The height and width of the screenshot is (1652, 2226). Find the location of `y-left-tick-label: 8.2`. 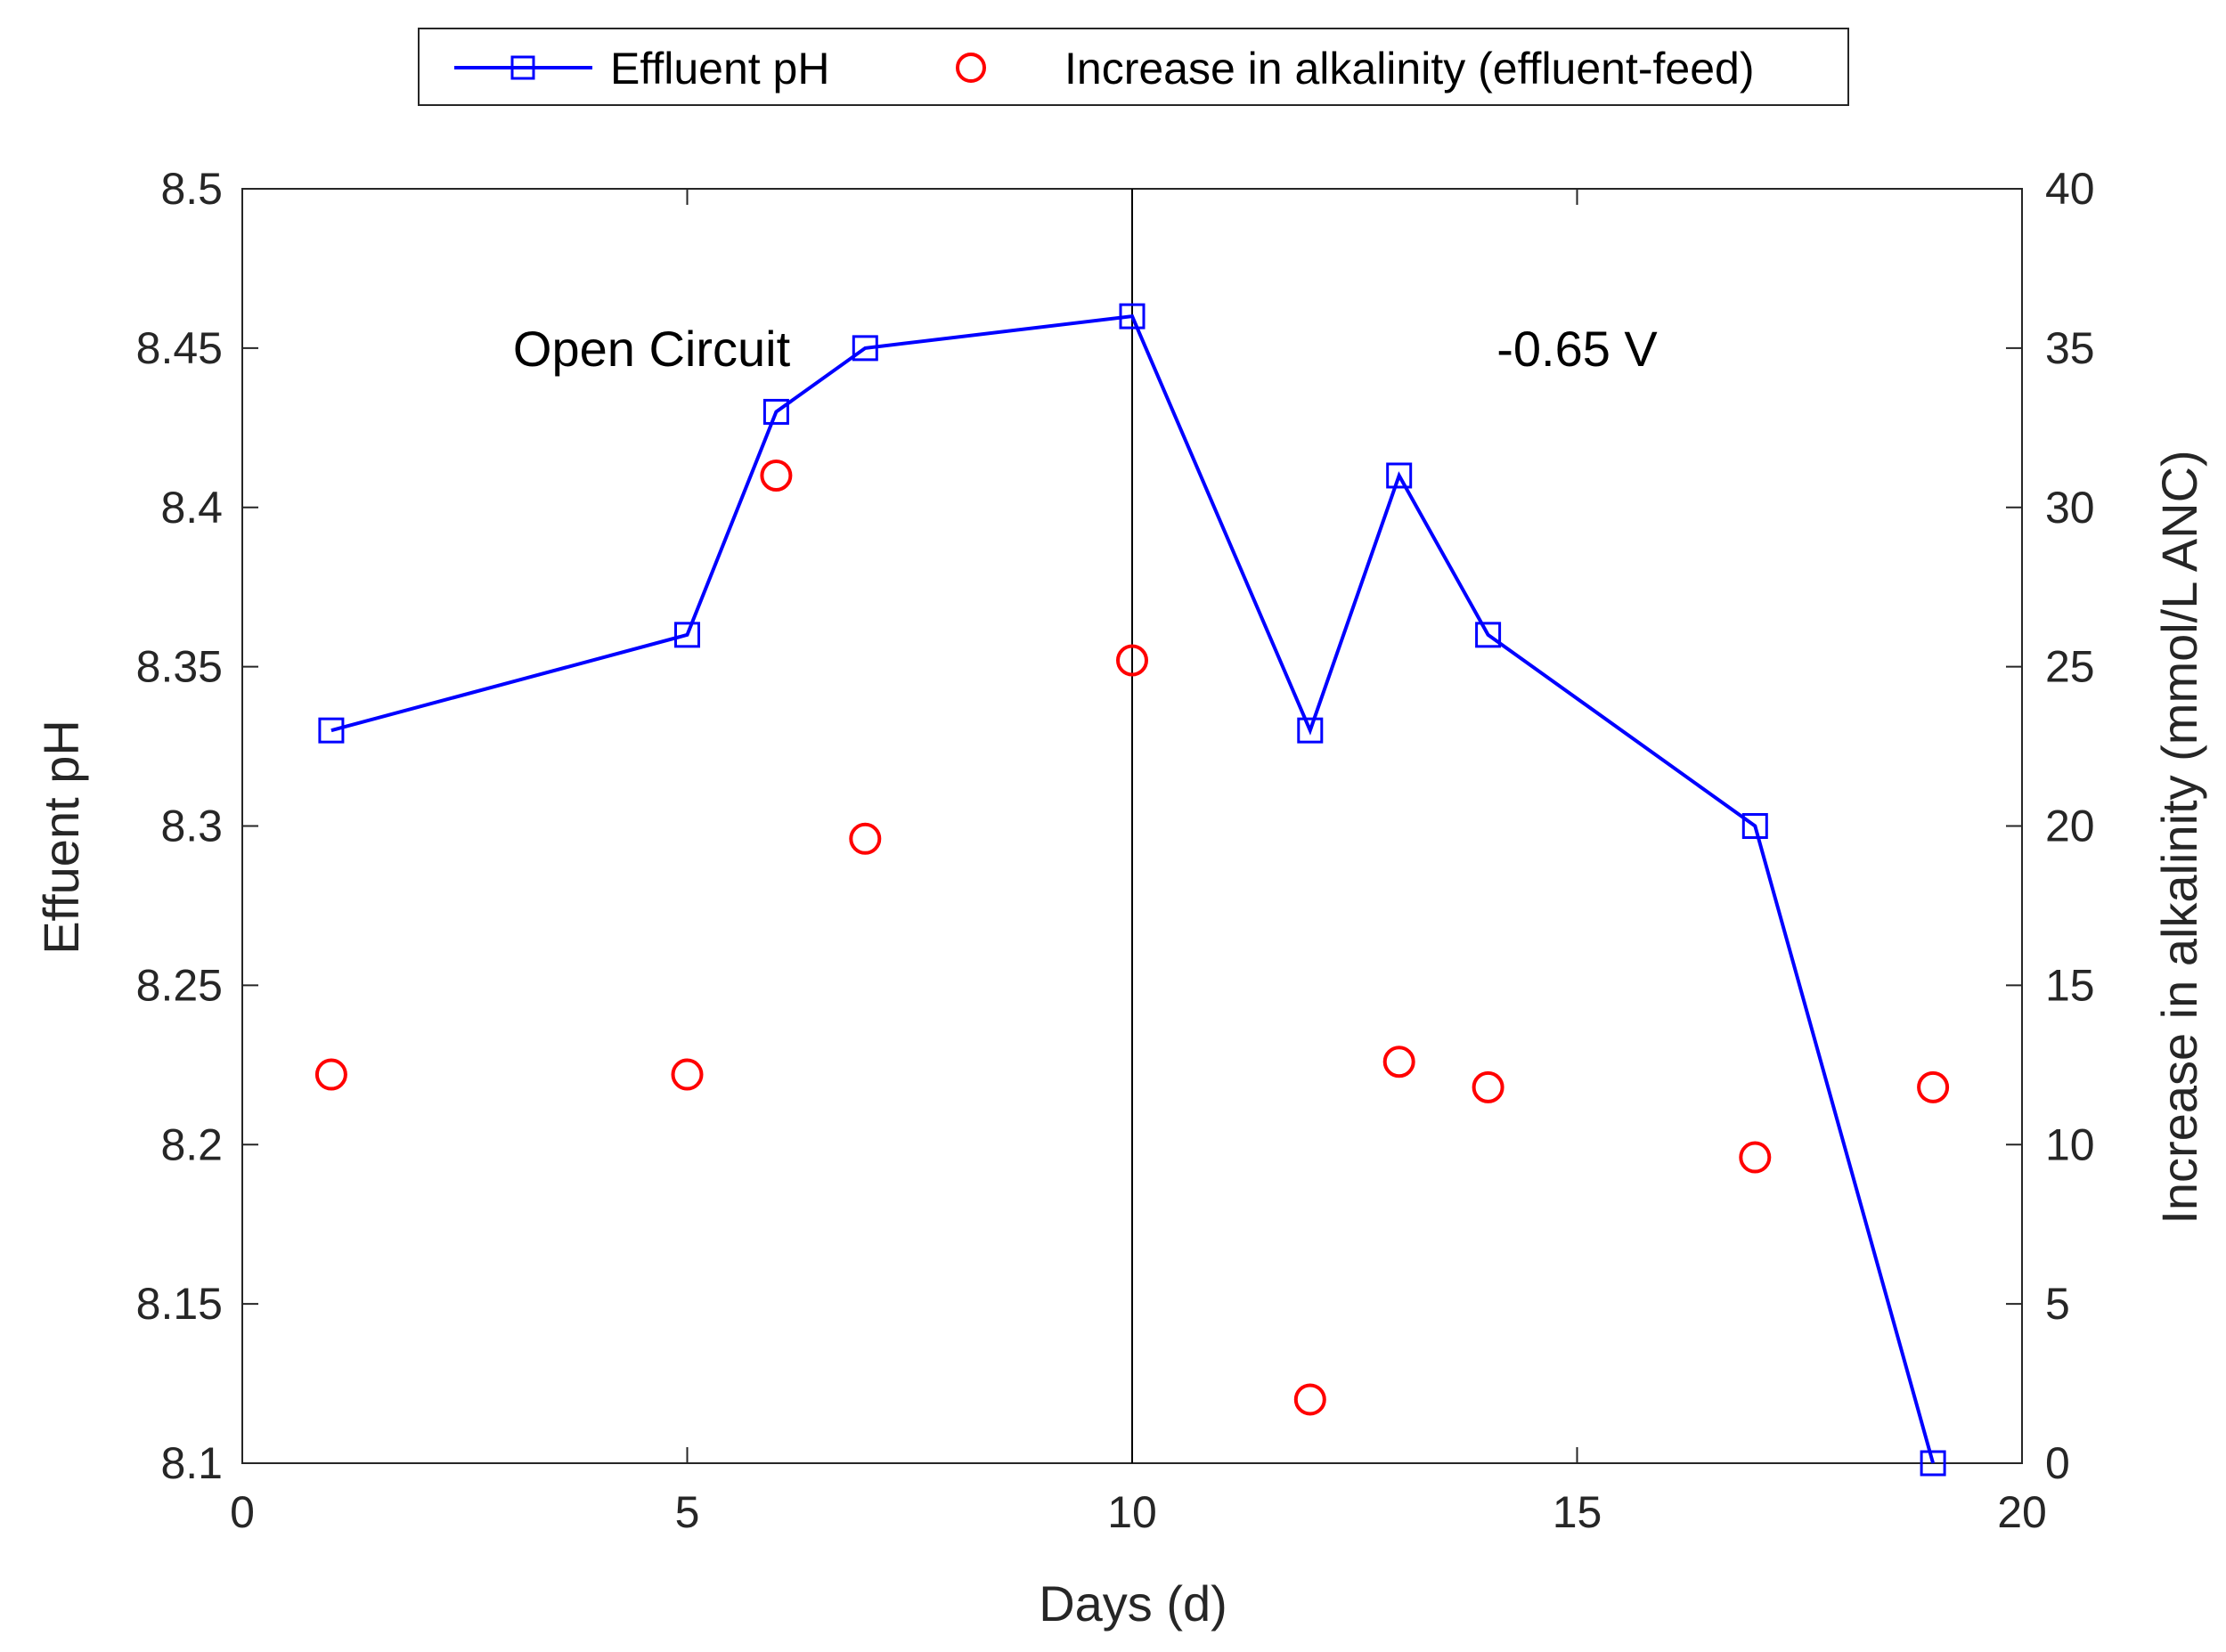

y-left-tick-label: 8.2 is located at coordinates (192, 1144).